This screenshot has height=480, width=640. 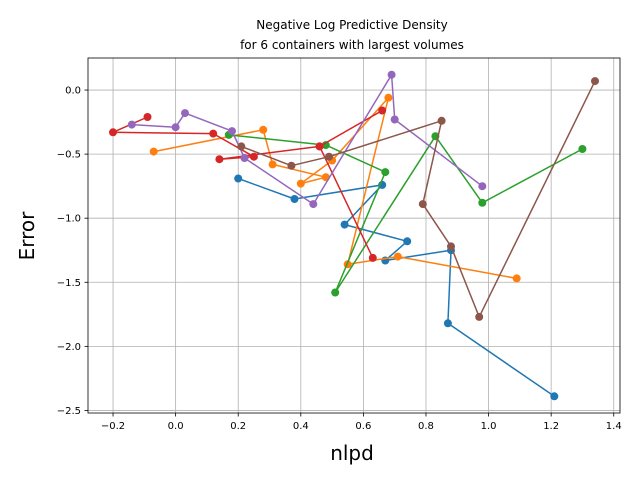 What do you see at coordinates (489, 426) in the screenshot?
I see `x-tick-label: 1.0` at bounding box center [489, 426].